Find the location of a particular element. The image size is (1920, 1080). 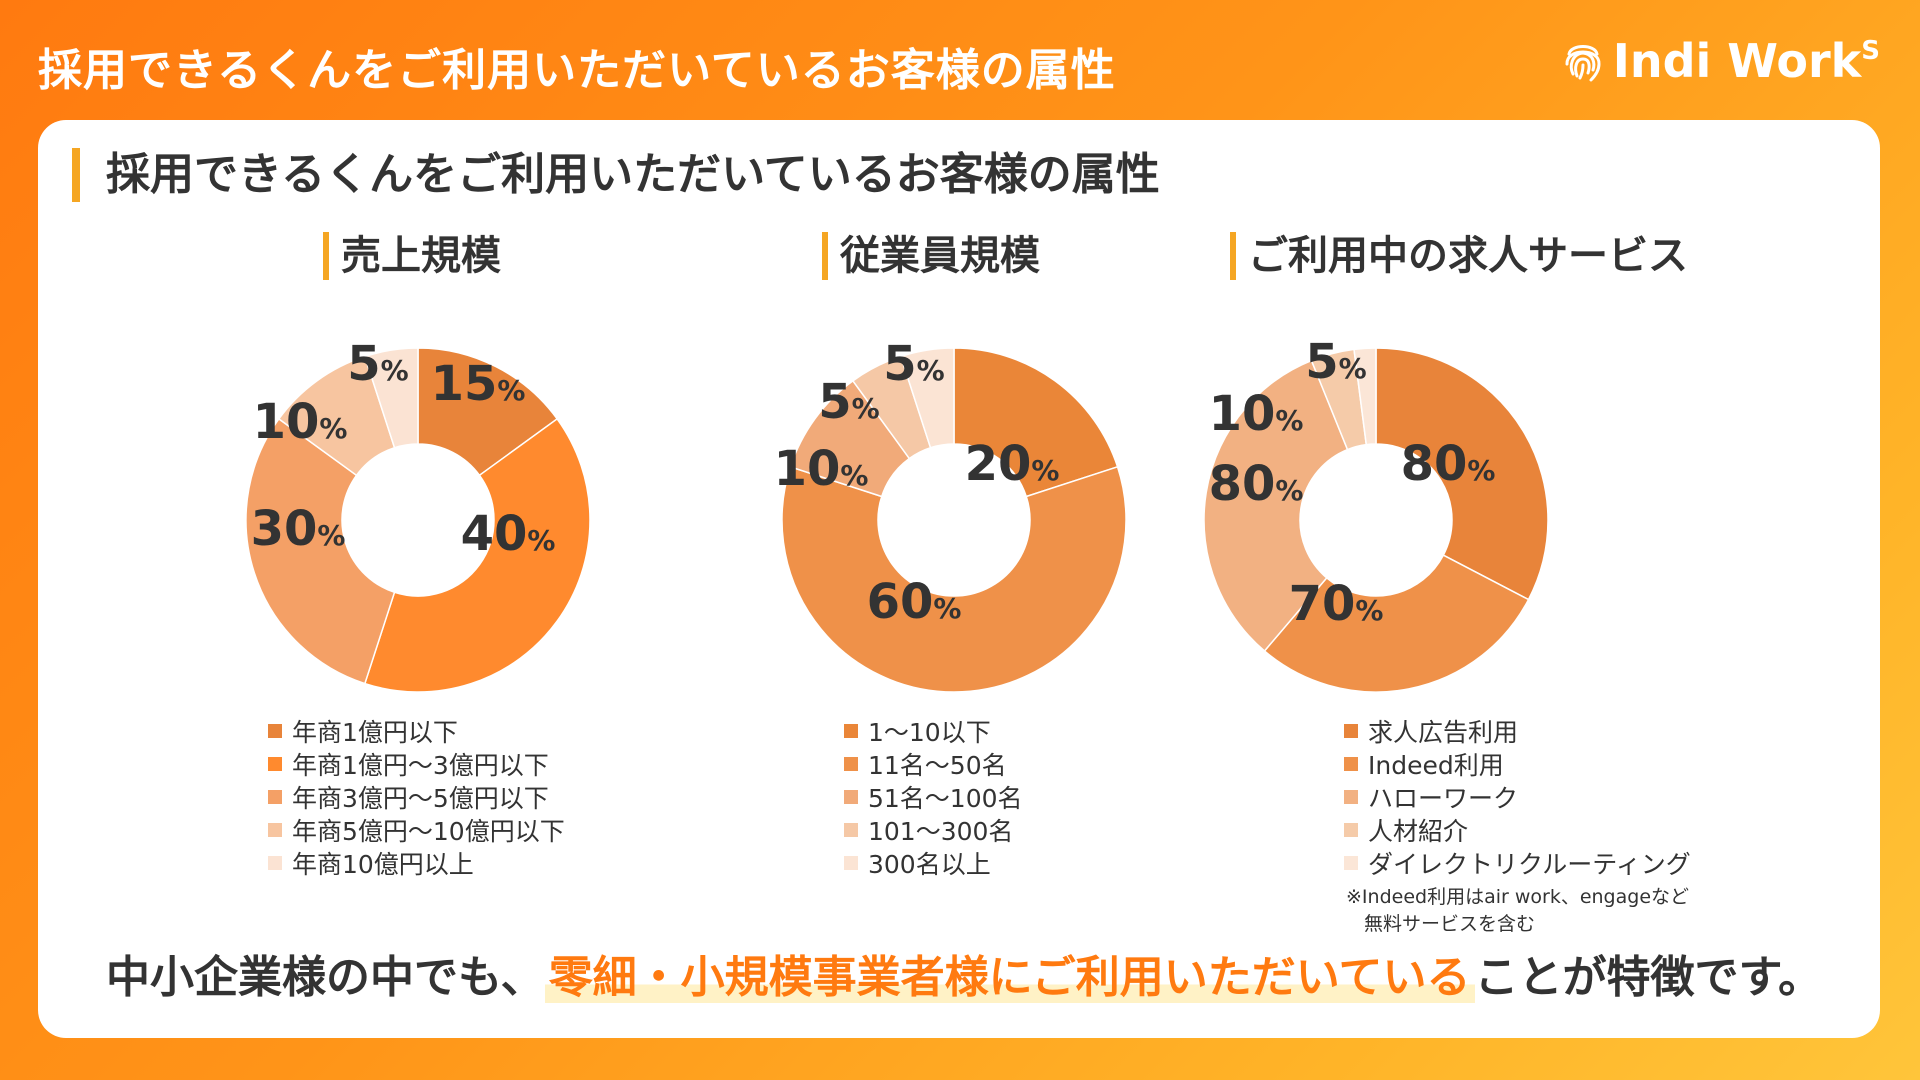

summary-suffix: ことが特徴です。 is located at coordinates (1648, 977).